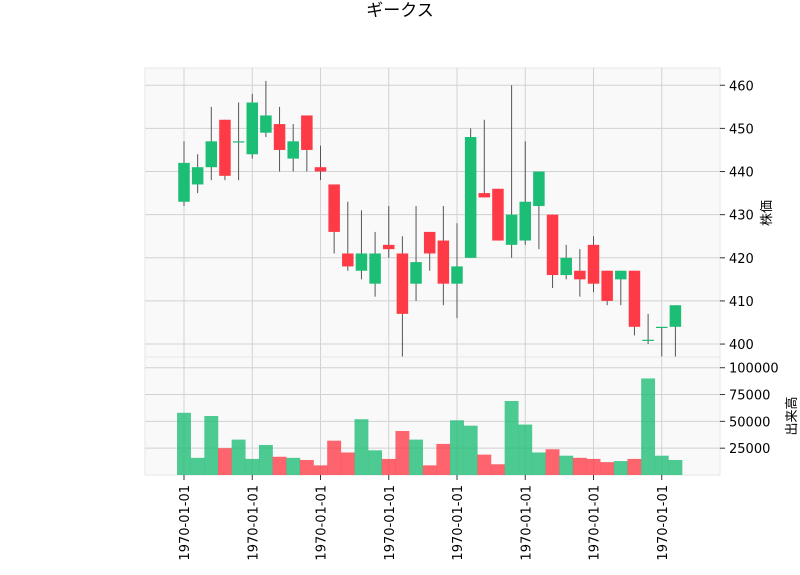 The height and width of the screenshot is (575, 800). I want to click on volume-tick-label: 100000, so click(754, 369).